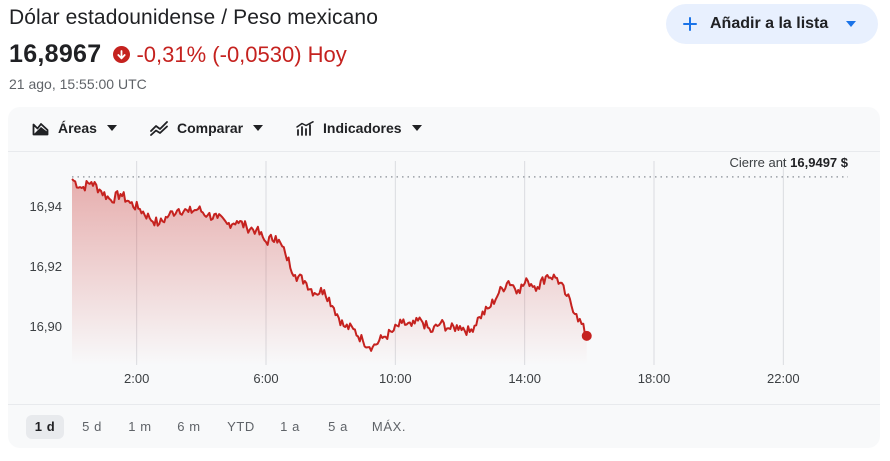 The width and height of the screenshot is (890, 461). What do you see at coordinates (55, 54) in the screenshot?
I see `current-price: 16,8967` at bounding box center [55, 54].